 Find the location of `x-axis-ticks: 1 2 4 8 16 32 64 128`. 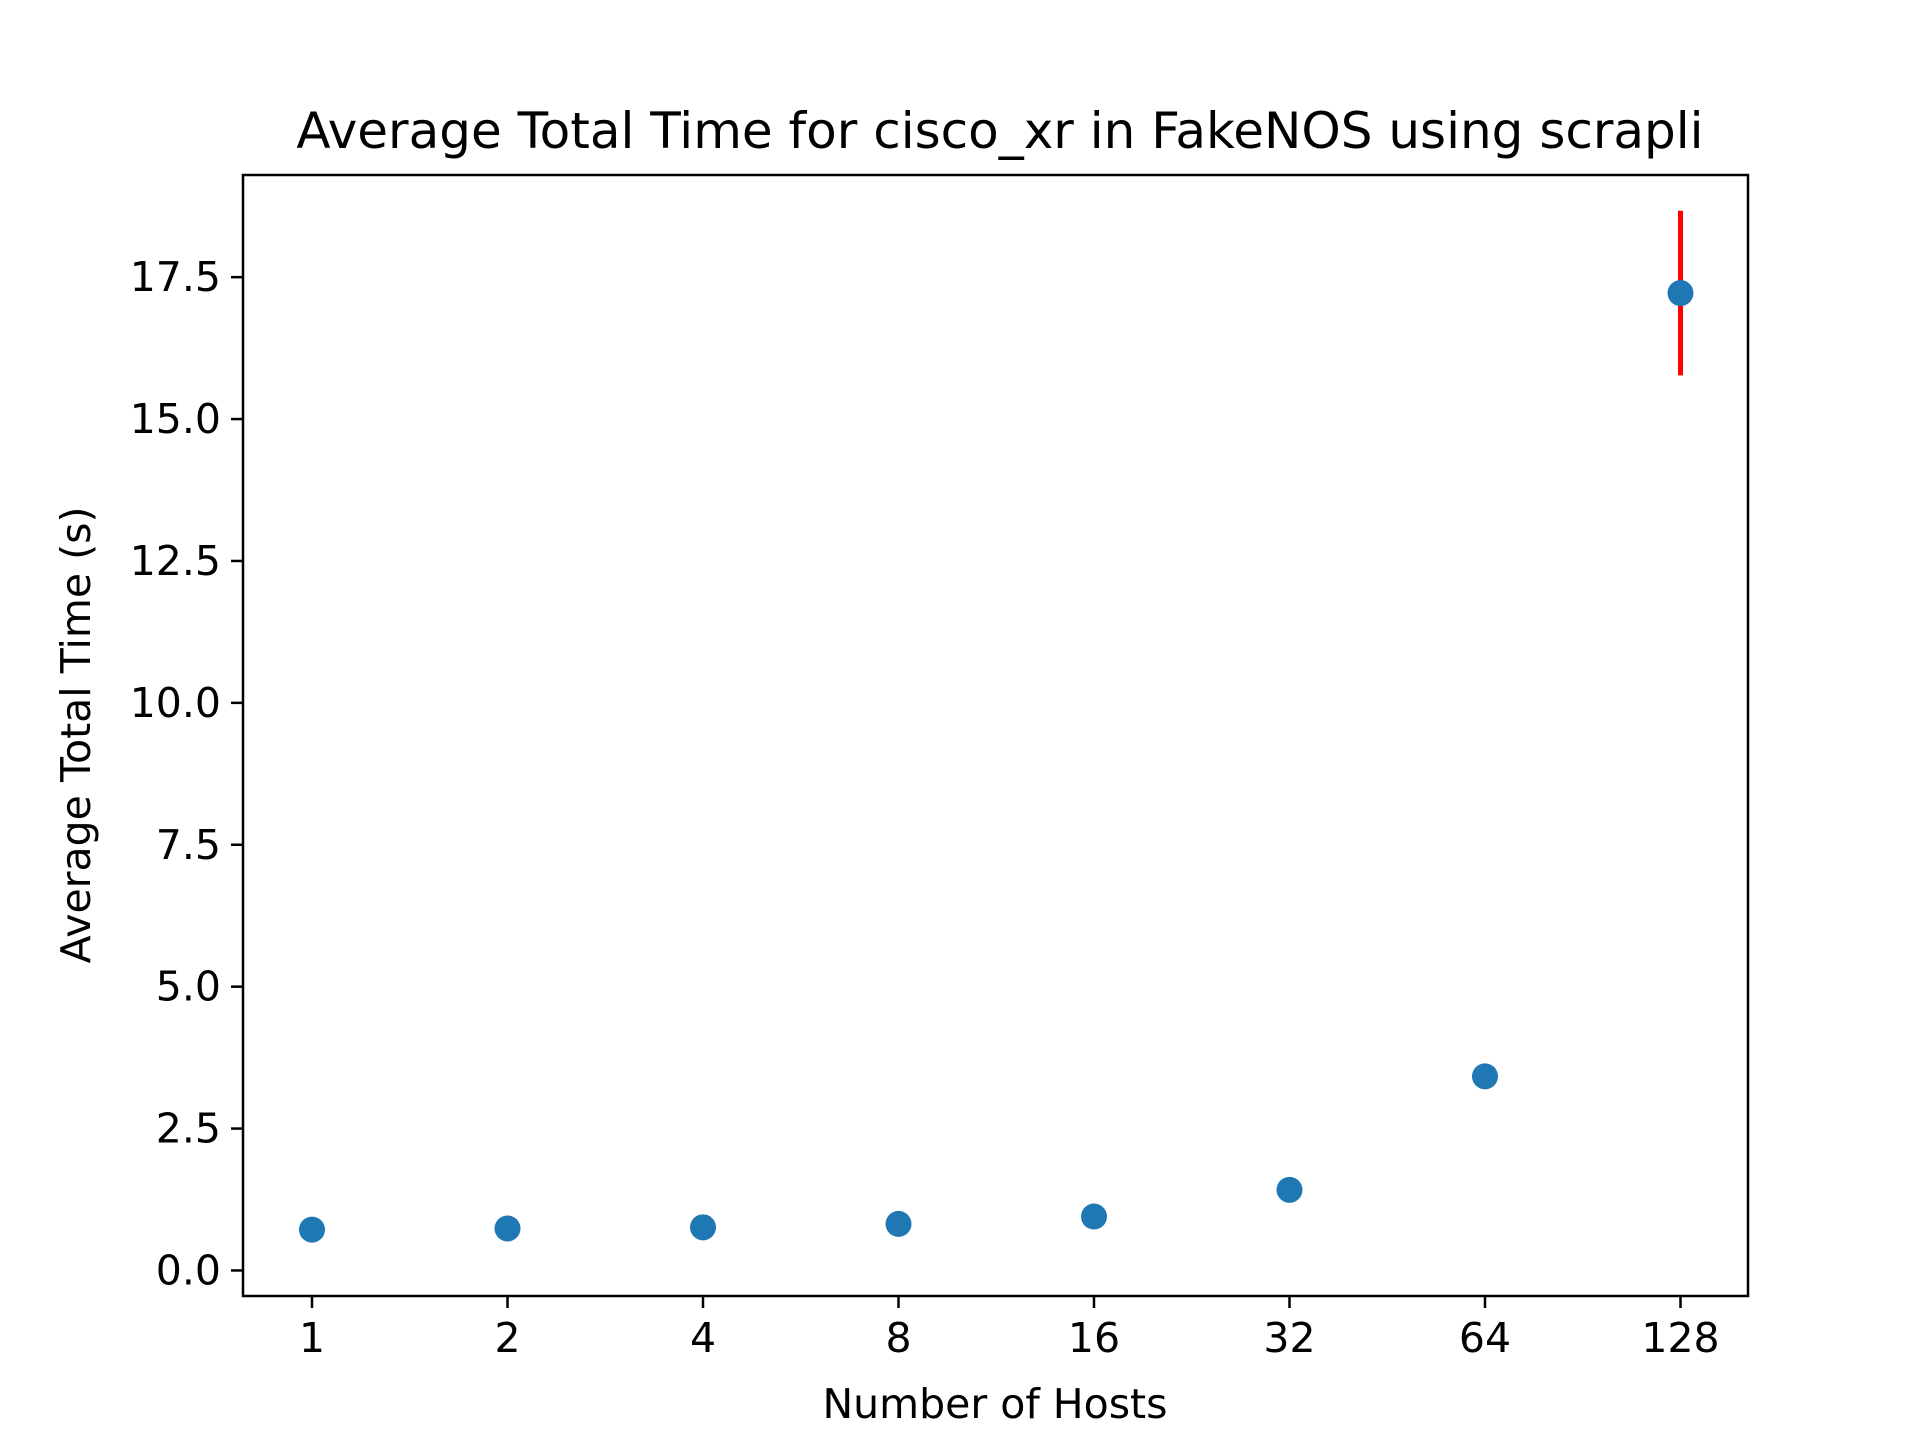

x-axis-ticks: 1 2 4 8 16 32 64 128 is located at coordinates (1009, 1329).